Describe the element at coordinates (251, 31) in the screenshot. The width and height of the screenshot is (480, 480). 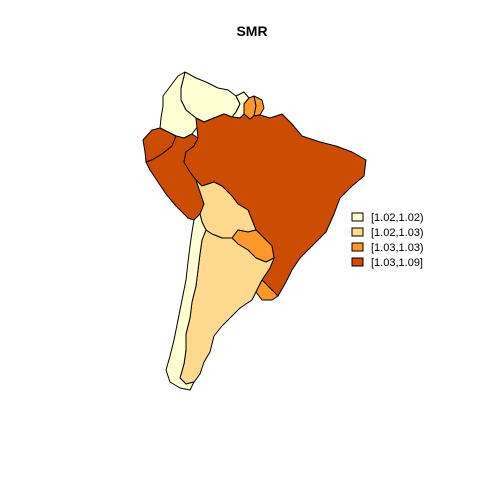
I see `map-title: SMR` at that location.